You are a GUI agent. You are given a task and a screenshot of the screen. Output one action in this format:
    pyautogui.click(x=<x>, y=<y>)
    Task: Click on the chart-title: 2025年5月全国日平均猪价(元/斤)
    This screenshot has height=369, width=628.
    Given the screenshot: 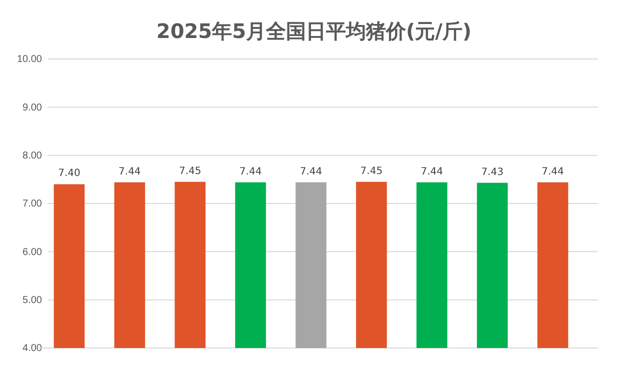 What is the action you would take?
    pyautogui.click(x=314, y=31)
    